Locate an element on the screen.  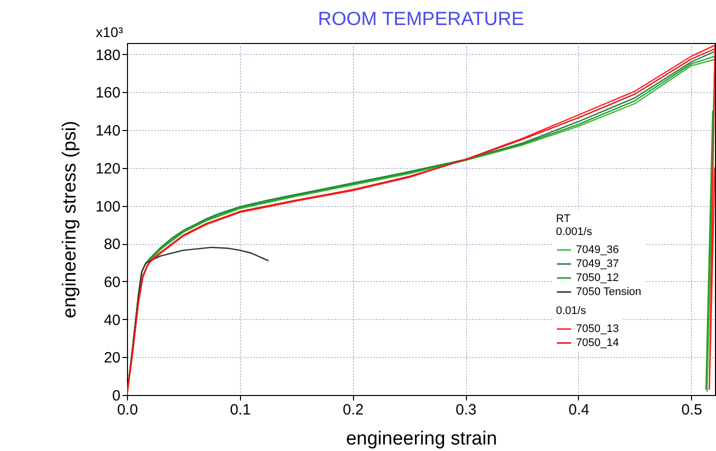
x-tick-label: 0.2 is located at coordinates (353, 410).